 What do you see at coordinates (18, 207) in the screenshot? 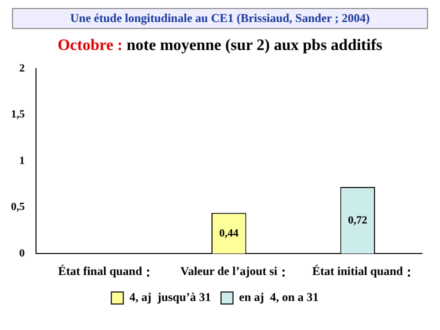
I see `y-tick-label: 0,5` at bounding box center [18, 207].